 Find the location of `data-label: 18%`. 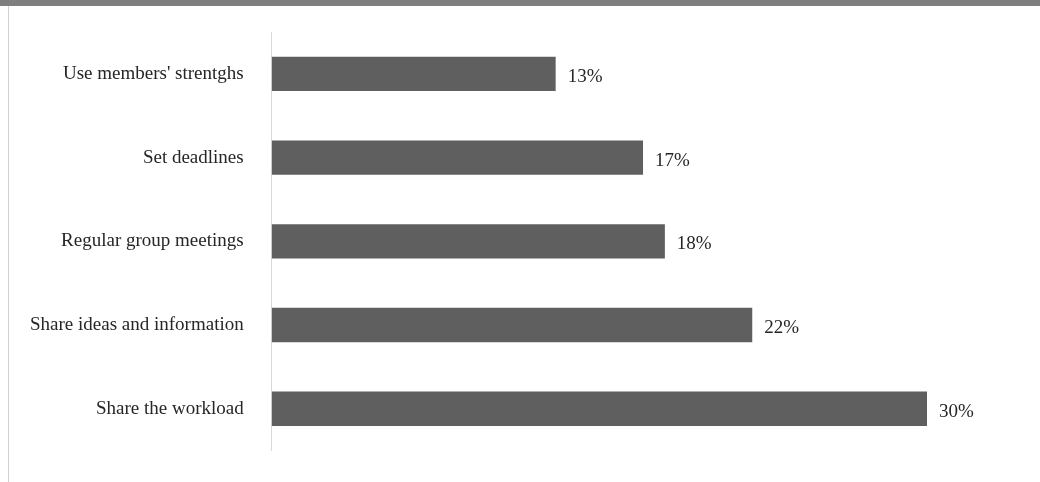

data-label: 18% is located at coordinates (694, 243).